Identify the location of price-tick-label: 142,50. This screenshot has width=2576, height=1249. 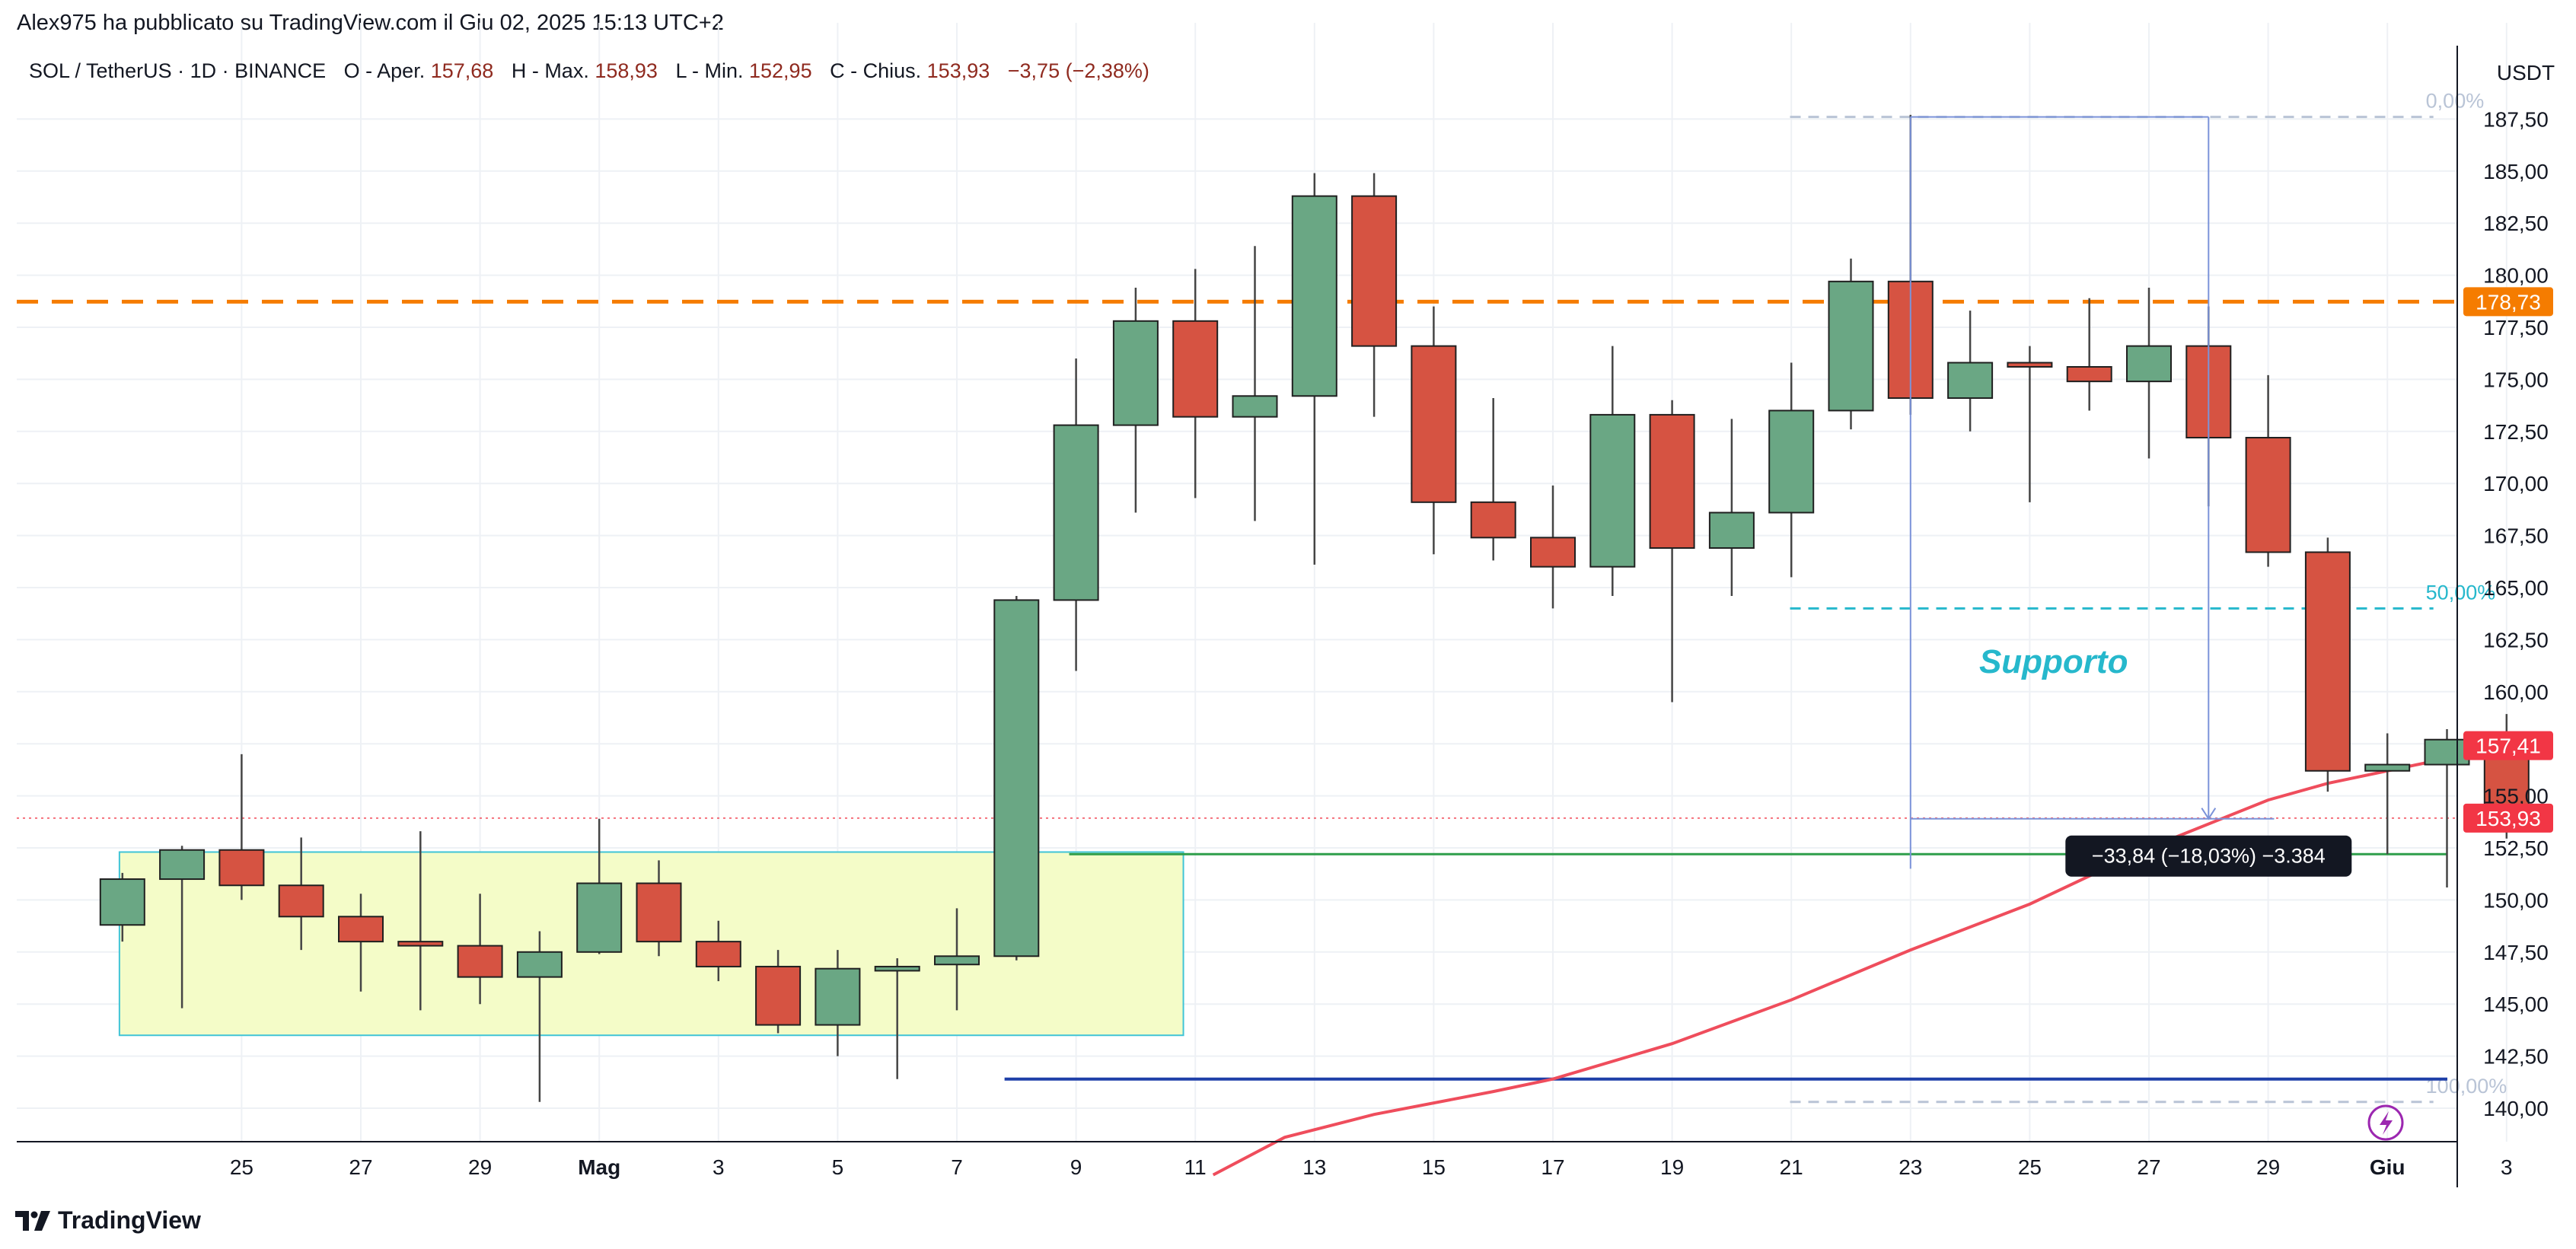
(2516, 1057).